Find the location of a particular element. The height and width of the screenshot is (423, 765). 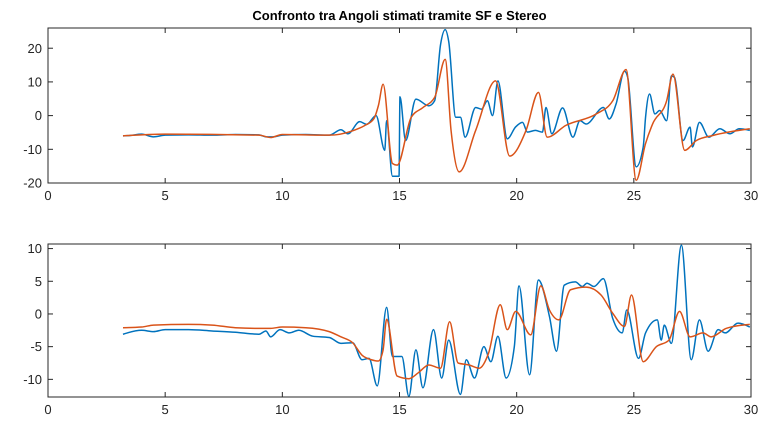

y-tick-label: 5 is located at coordinates (38, 281).